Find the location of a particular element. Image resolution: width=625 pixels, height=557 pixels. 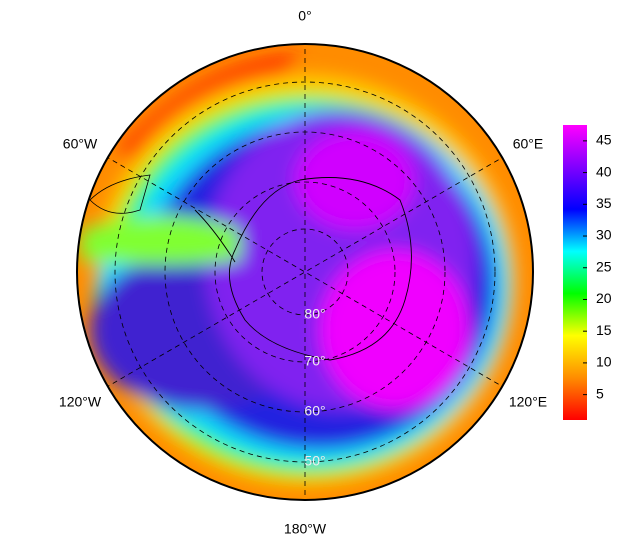

colorbar-tick-label: 15 is located at coordinates (604, 330).